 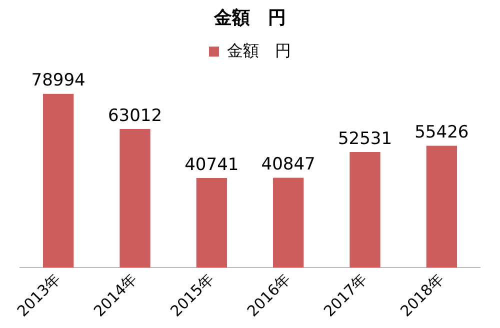 What do you see at coordinates (365, 138) in the screenshot?
I see `data-label: 52531` at bounding box center [365, 138].